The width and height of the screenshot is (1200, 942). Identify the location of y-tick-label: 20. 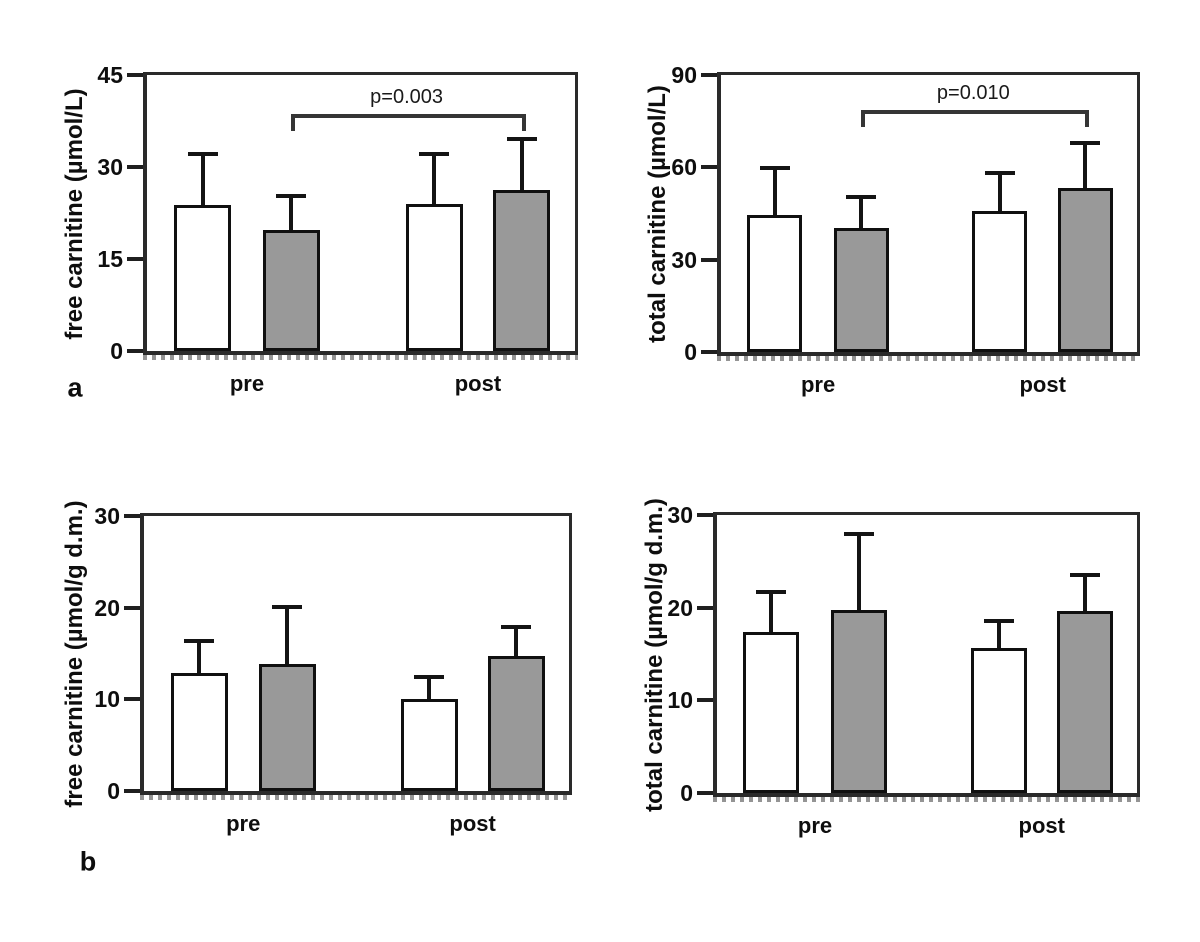
(107, 607).